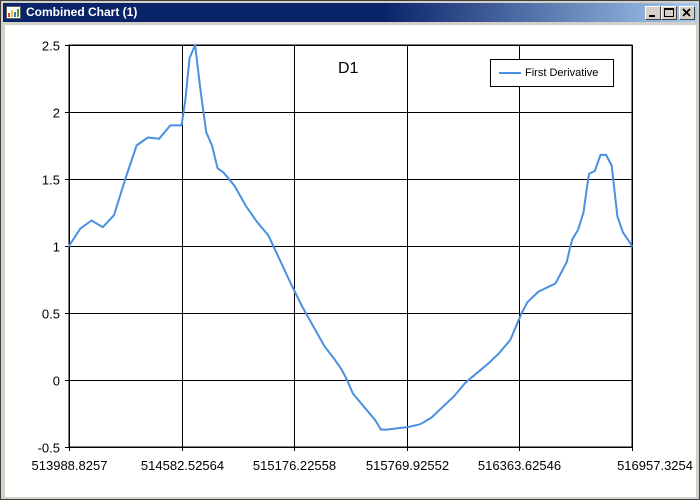 The image size is (700, 500). What do you see at coordinates (350, 12) in the screenshot?
I see `title-bar: Combined Chart (1)` at bounding box center [350, 12].